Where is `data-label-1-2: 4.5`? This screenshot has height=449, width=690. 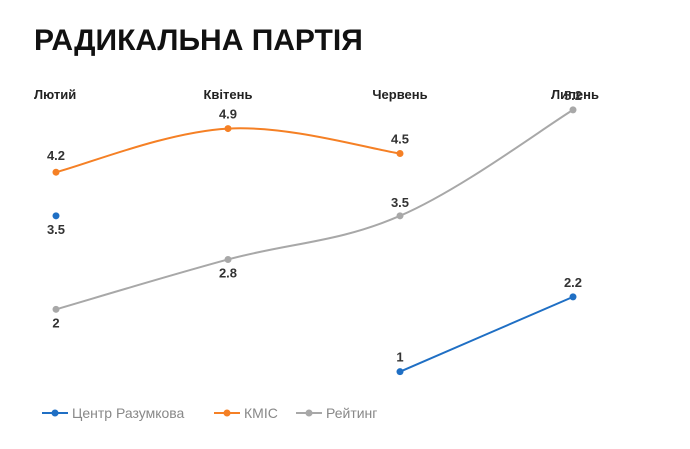
data-label-1-2: 4.5 is located at coordinates (400, 139).